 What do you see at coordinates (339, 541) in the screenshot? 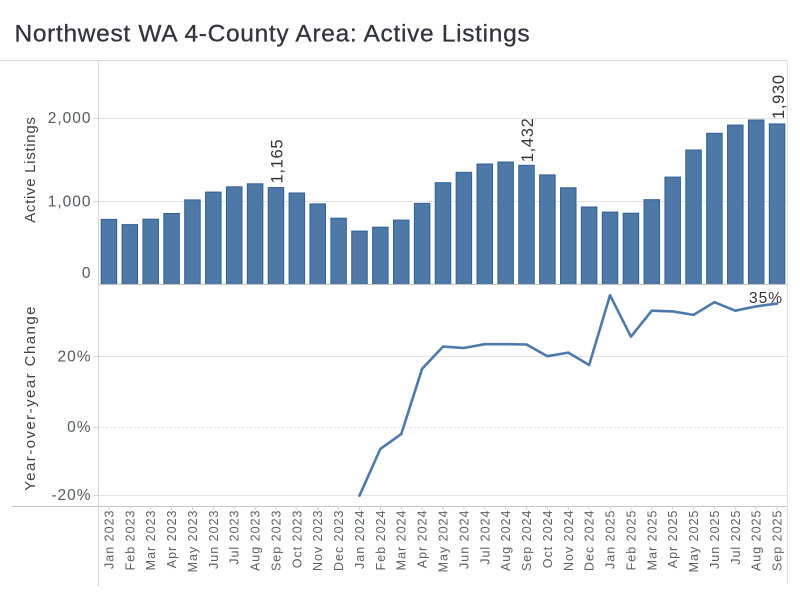
I see `svg-text: Dec 2023` at bounding box center [339, 541].